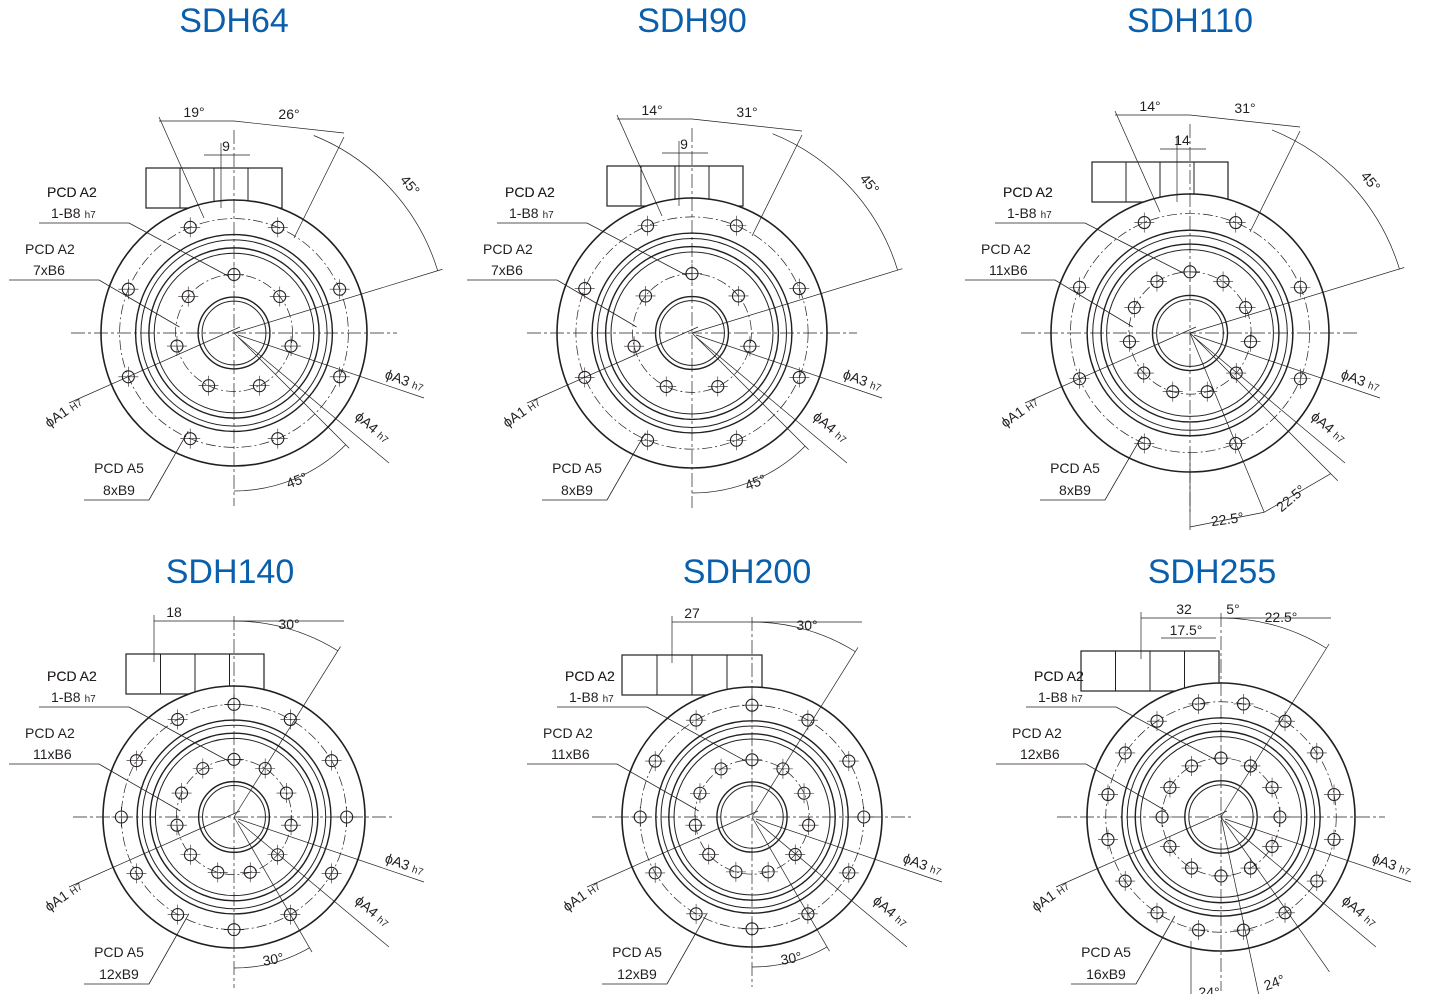 This screenshot has width=1432, height=994. Describe the element at coordinates (1182, 140) in the screenshot. I see `sdh110-dim-width: 14` at that location.